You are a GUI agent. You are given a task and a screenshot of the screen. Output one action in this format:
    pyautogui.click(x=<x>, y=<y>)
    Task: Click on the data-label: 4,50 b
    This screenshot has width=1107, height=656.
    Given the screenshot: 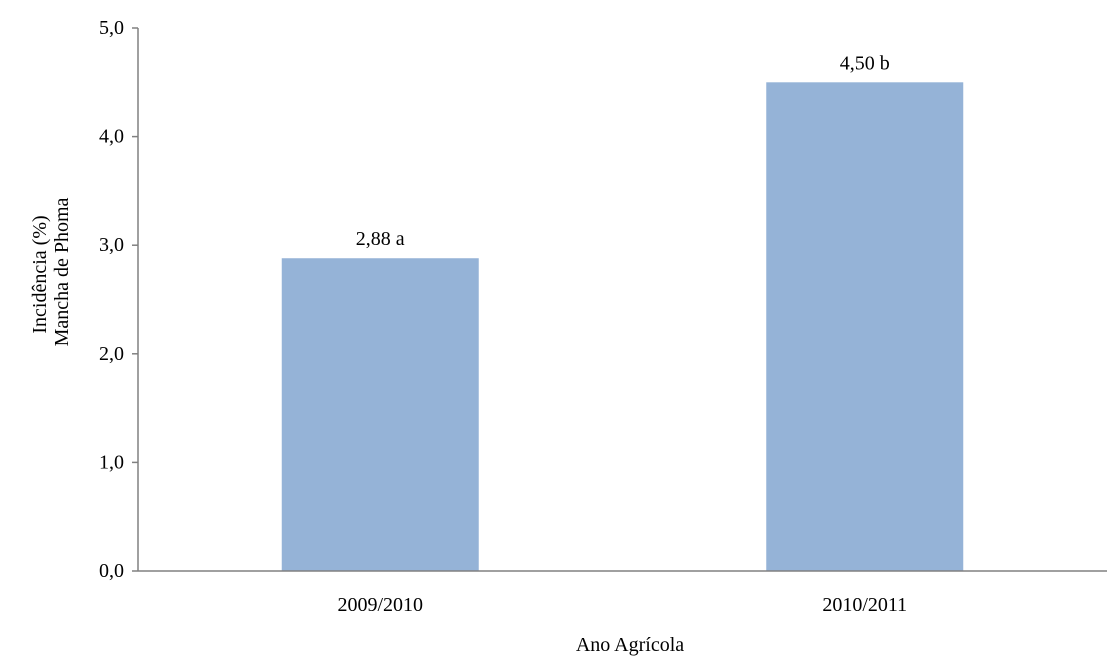 What is the action you would take?
    pyautogui.click(x=865, y=63)
    